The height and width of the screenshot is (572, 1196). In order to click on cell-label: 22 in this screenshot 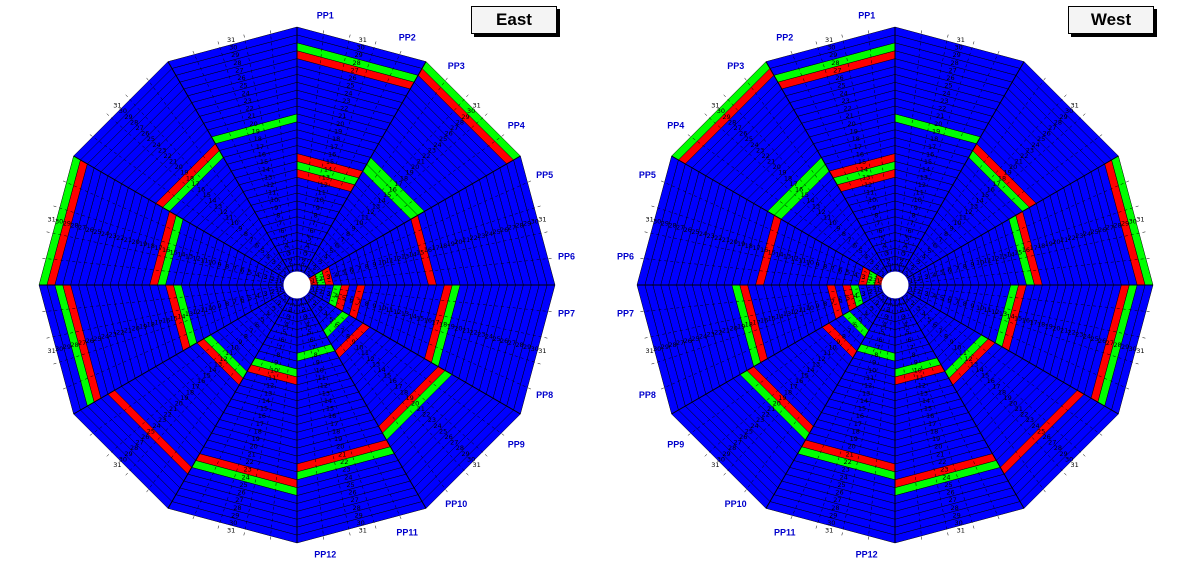, I will do `click(942, 109)`.